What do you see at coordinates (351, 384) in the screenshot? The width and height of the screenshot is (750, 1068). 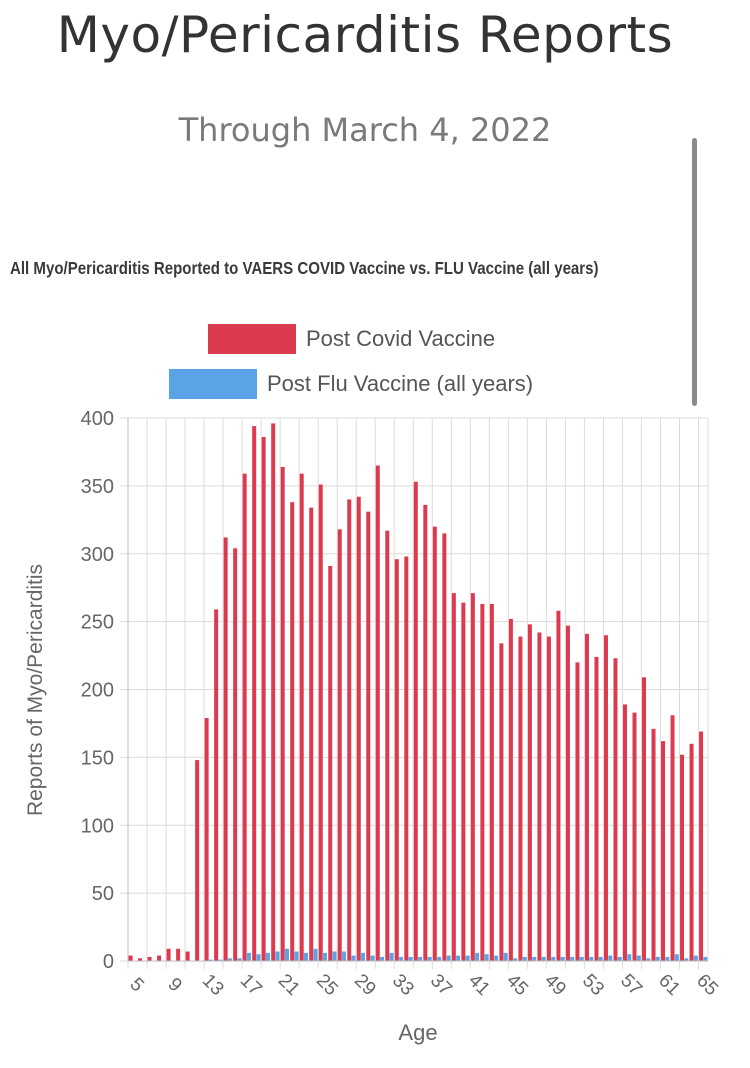 I see `legend-item-flu: Post Flu Vaccine (all years)` at bounding box center [351, 384].